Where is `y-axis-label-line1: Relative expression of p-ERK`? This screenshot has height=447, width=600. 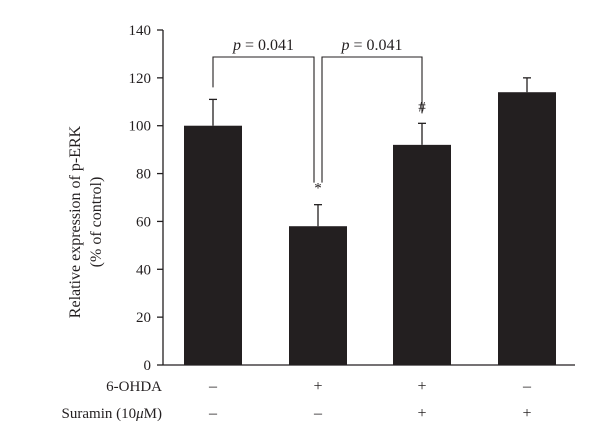 y-axis-label-line1: Relative expression of p-ERK is located at coordinates (75, 221).